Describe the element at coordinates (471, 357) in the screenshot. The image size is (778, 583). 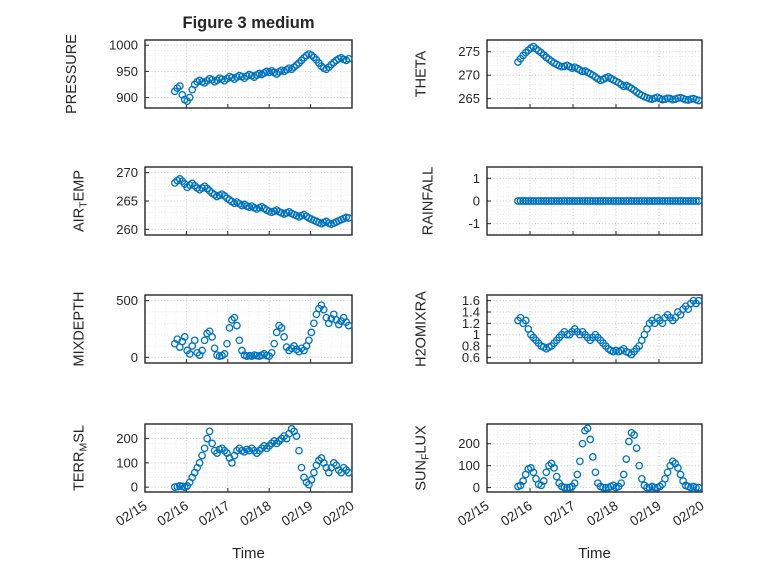
I see `y-tick-label: 0.6` at that location.